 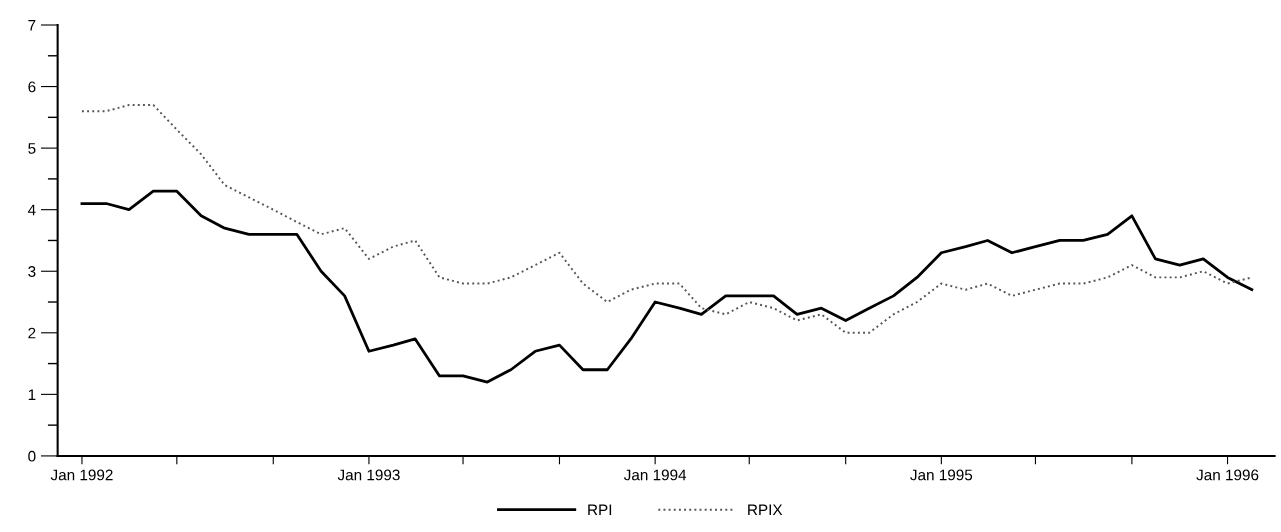 I want to click on x-tick-label: Jan 1993, so click(x=368, y=475).